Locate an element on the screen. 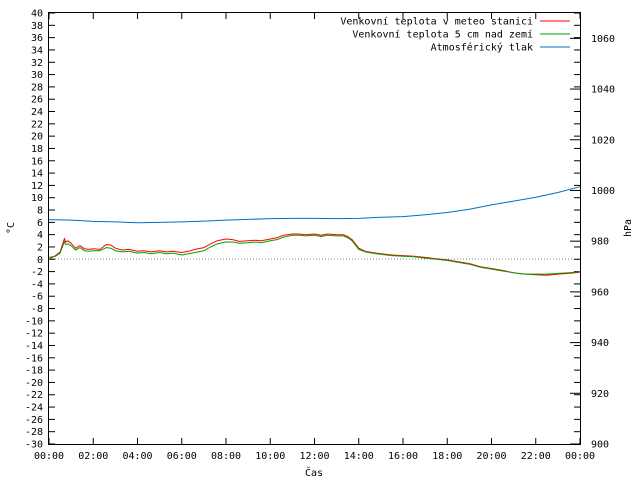  y-tick-label: -10 is located at coordinates (34, 321).